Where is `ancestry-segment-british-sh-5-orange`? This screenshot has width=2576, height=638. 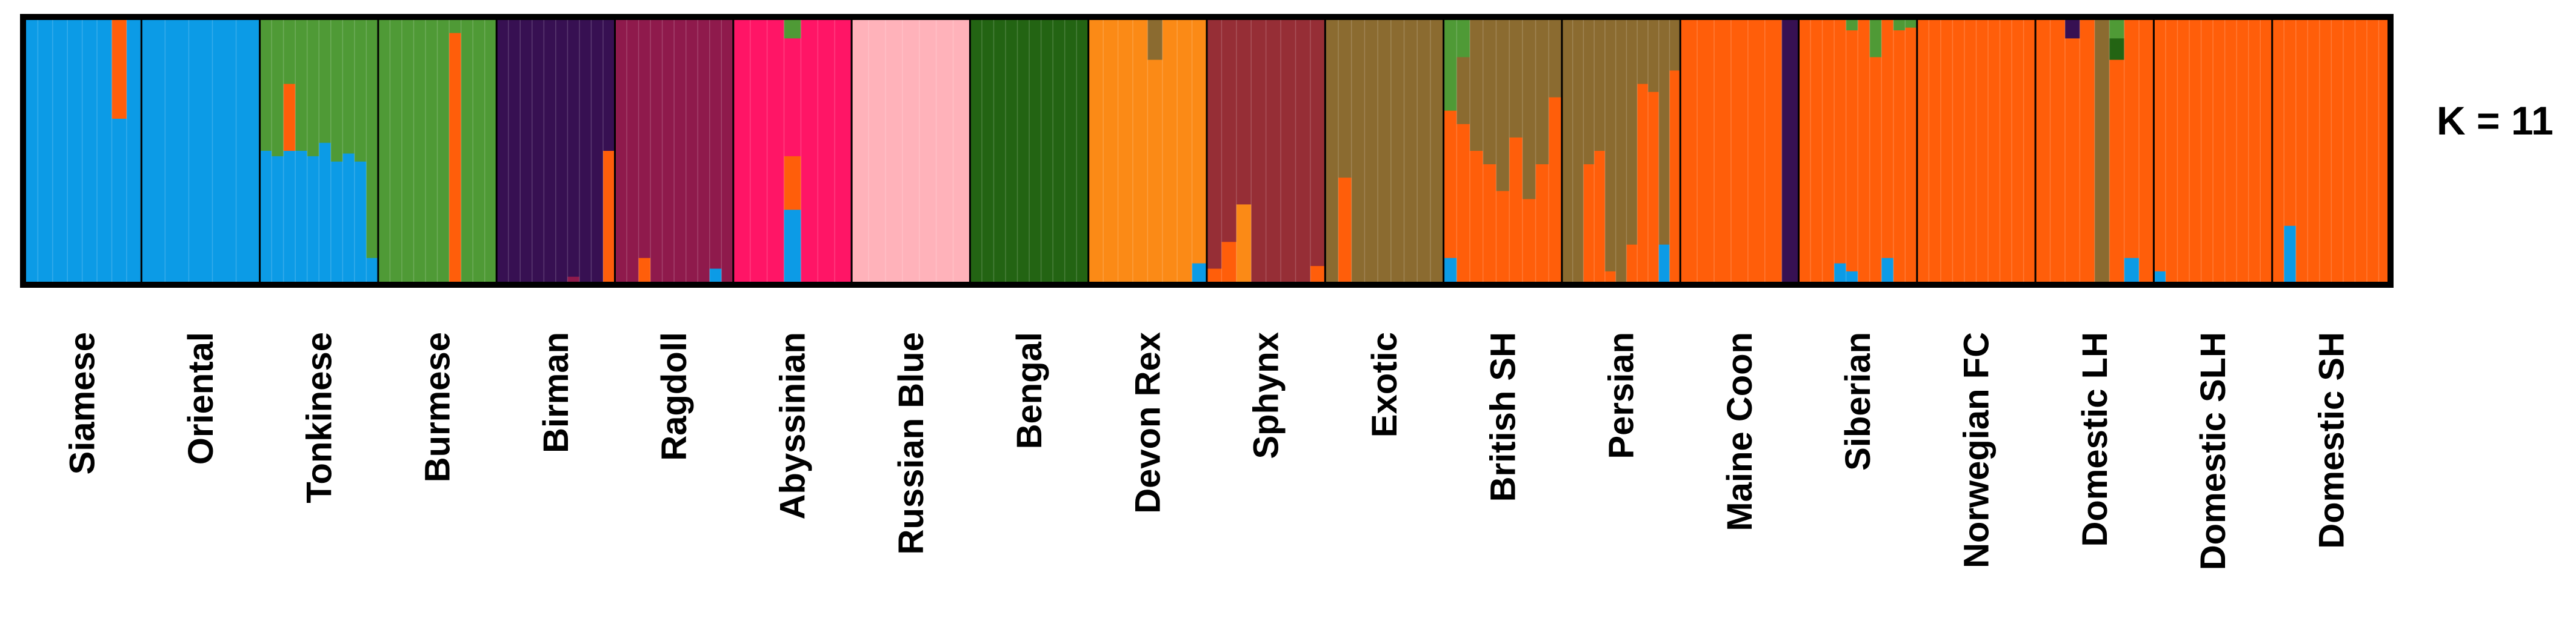
ancestry-segment-british-sh-5-orange is located at coordinates (1503, 238).